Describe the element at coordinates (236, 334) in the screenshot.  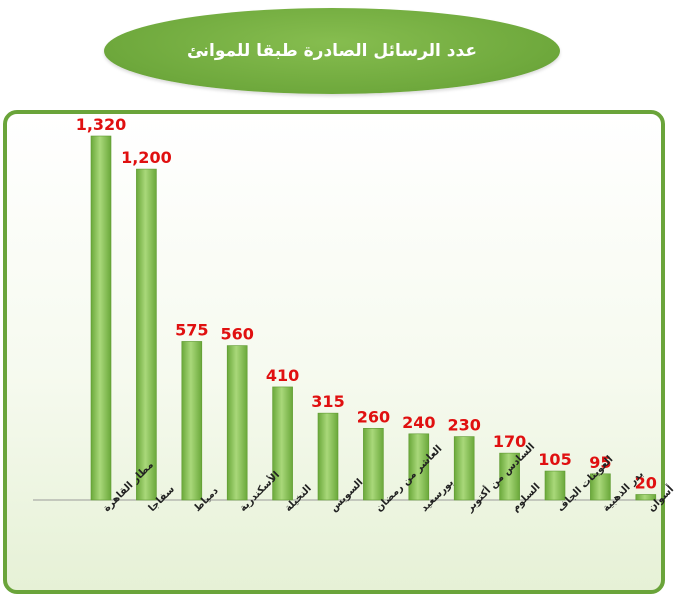
I see `value-label: 560` at that location.